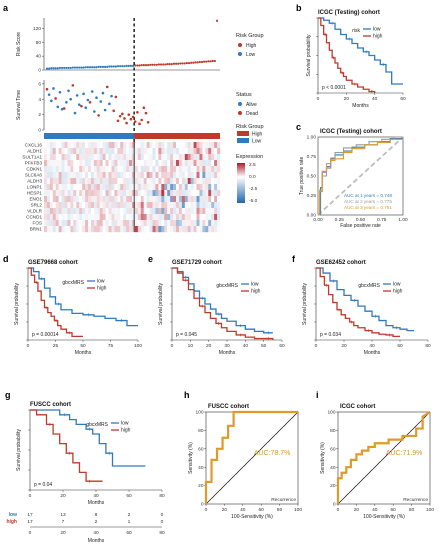  Describe the element at coordinates (280, 510) in the screenshot. I see `roc-xtick-label-h: 80` at that location.